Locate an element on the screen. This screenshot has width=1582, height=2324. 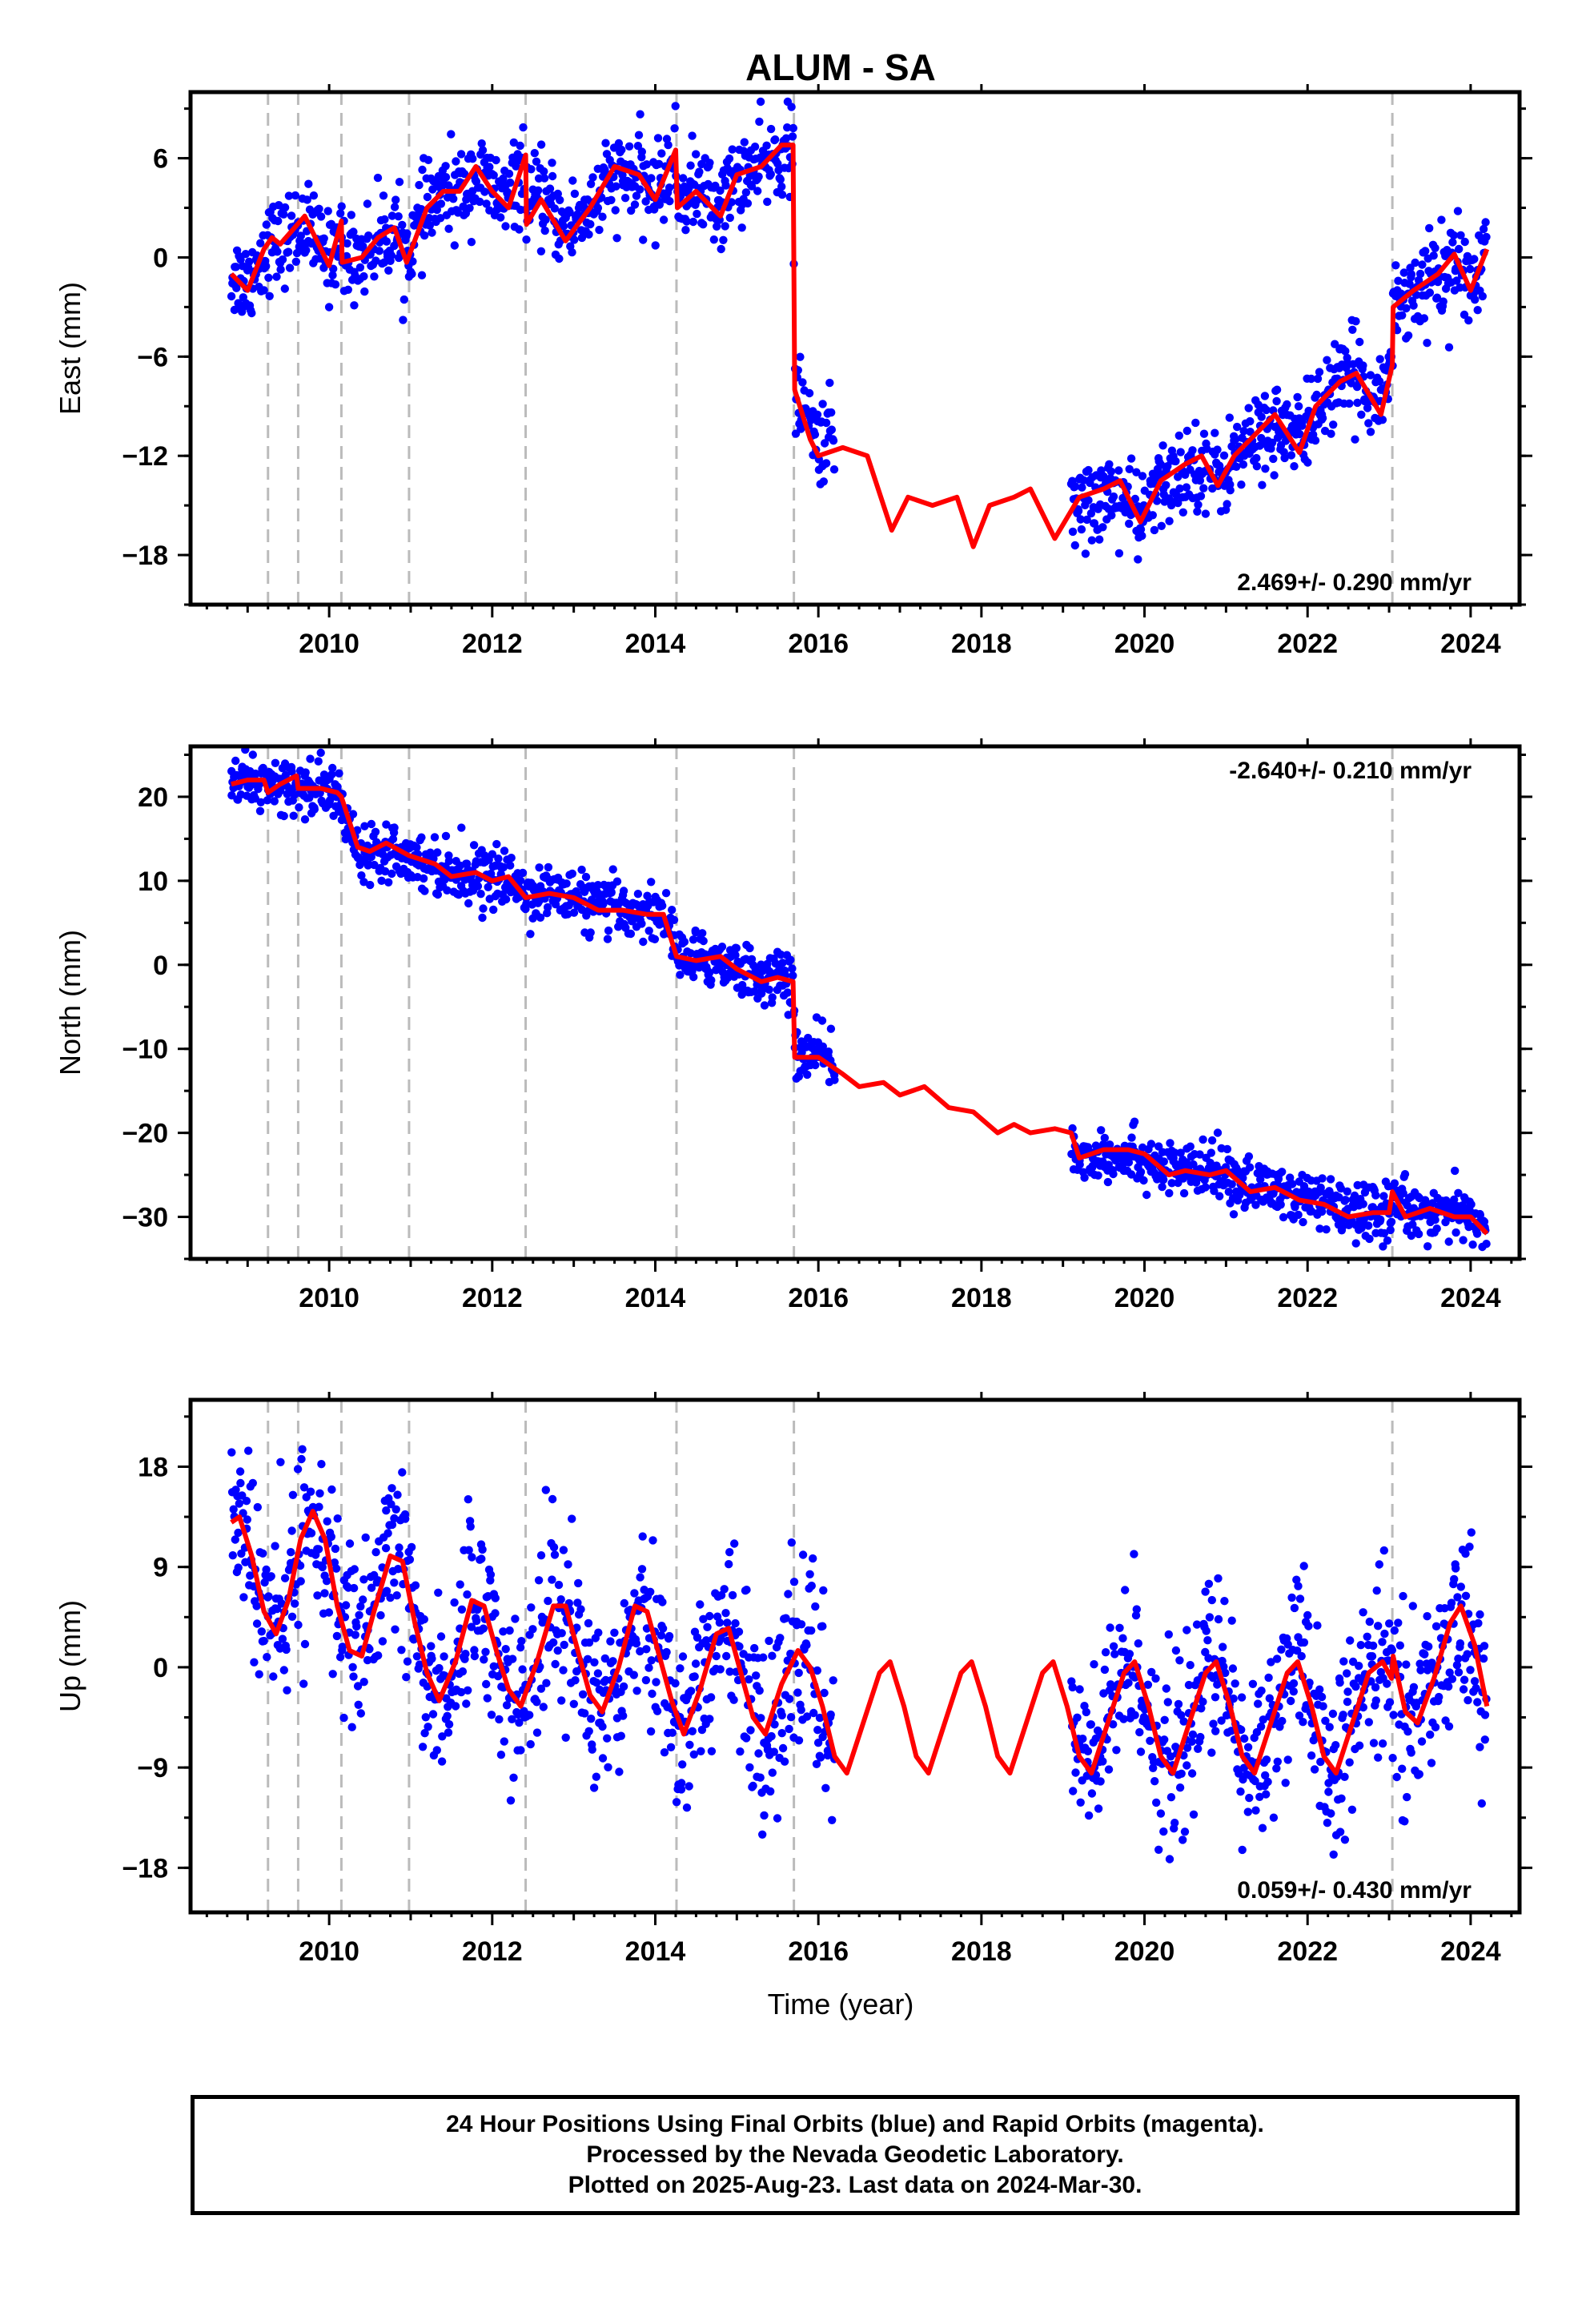
x-tick-label: 2018 is located at coordinates (982, 1298).